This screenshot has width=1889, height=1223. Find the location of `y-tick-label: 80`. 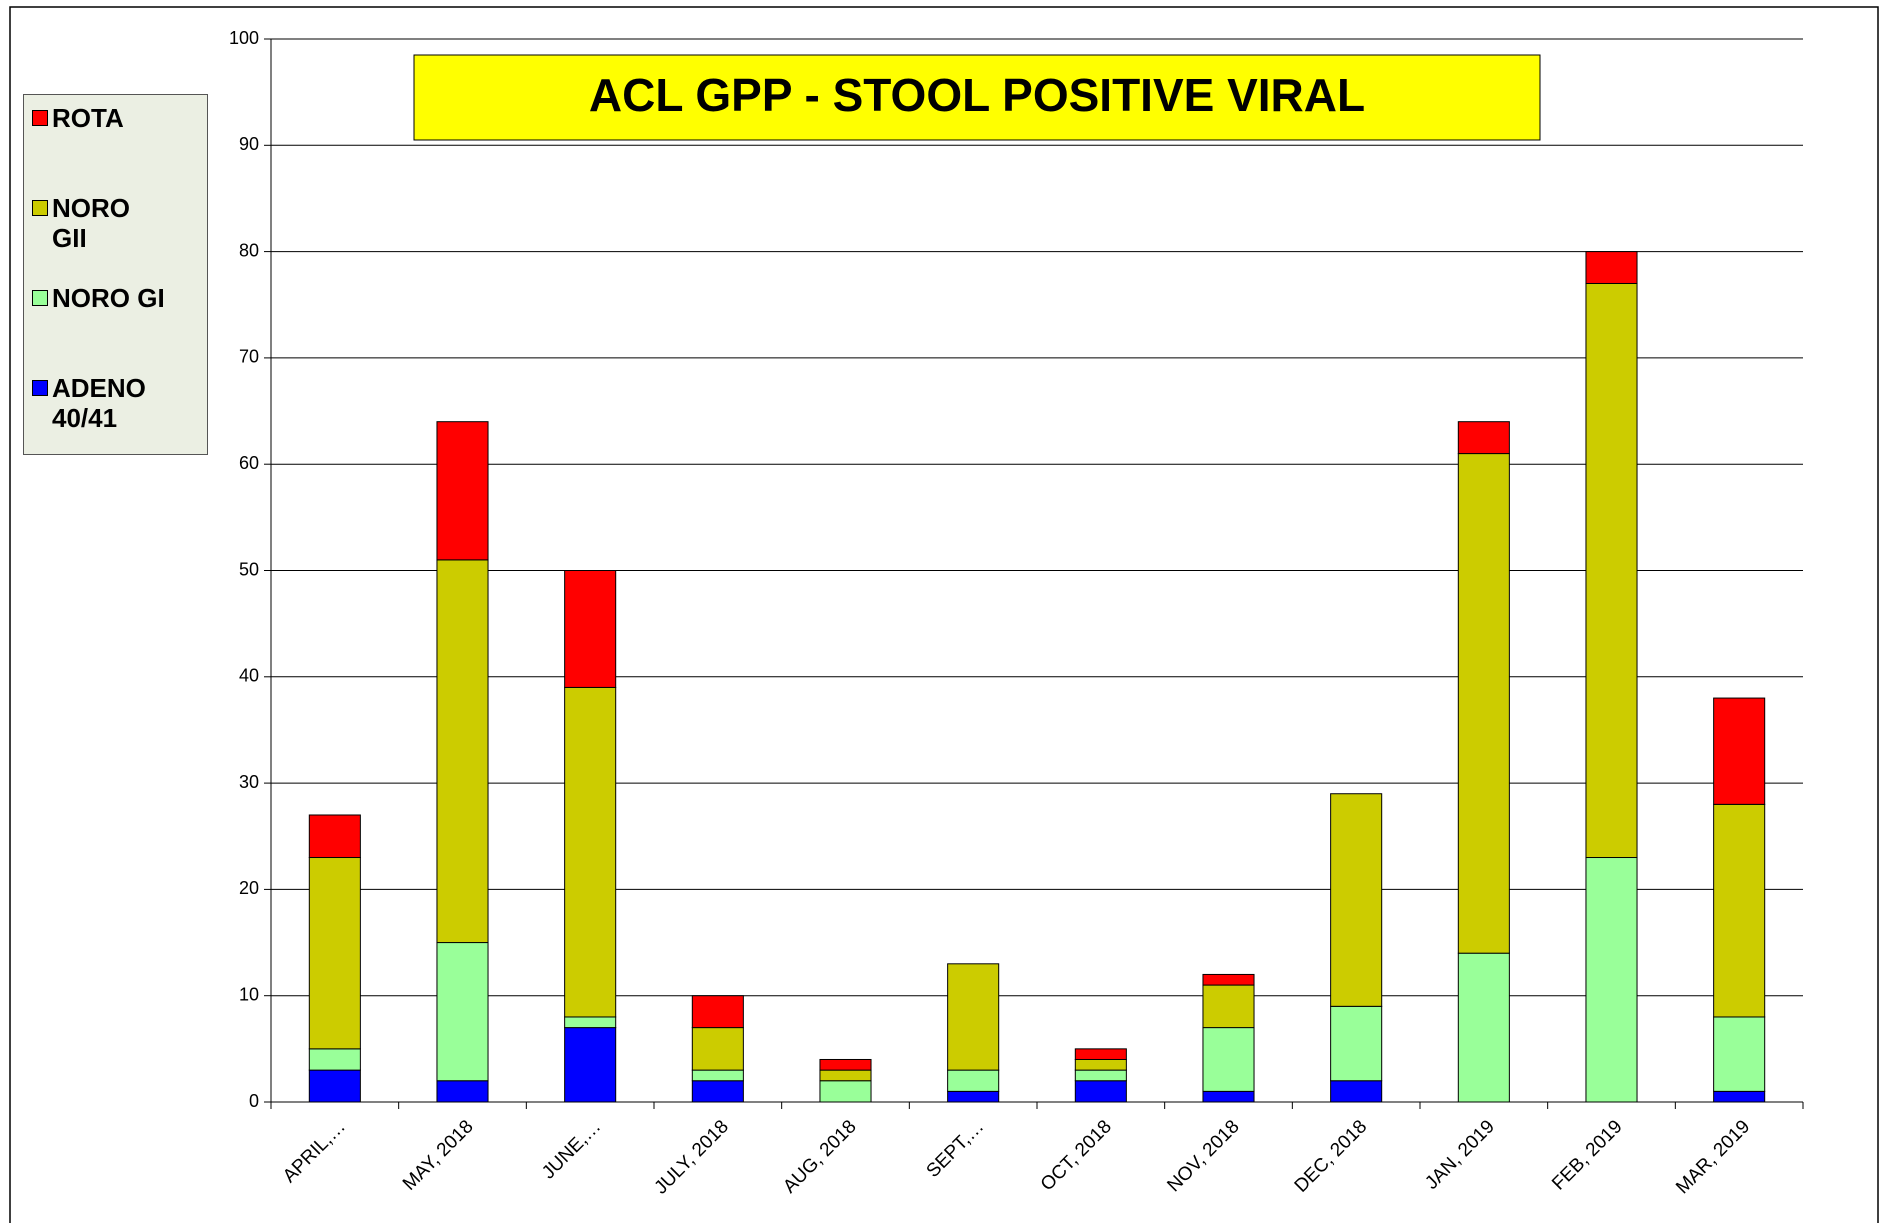

y-tick-label: 80 is located at coordinates (249, 250).